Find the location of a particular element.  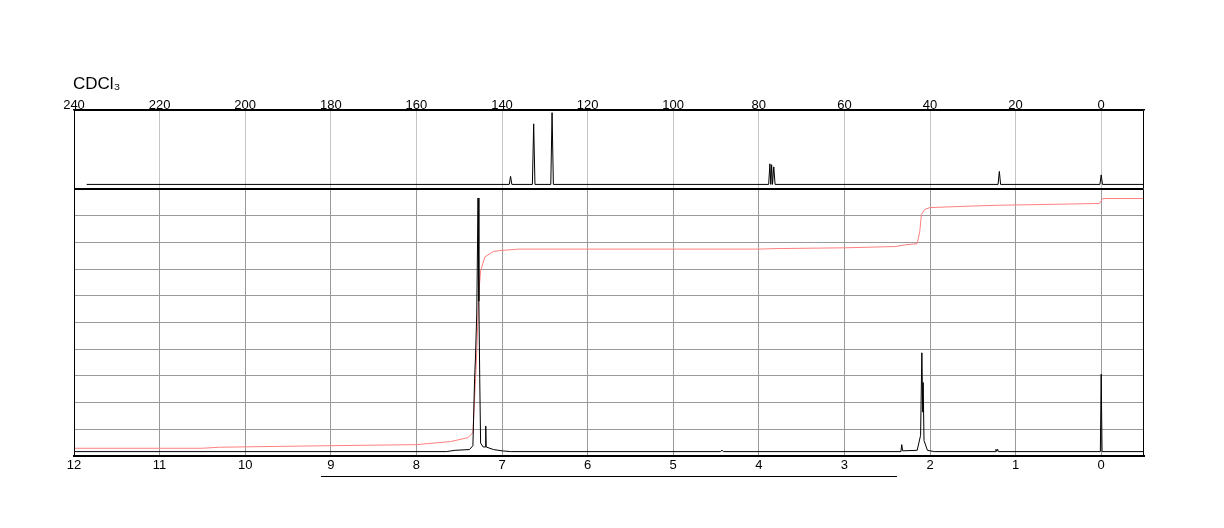

x-tick-label: 200 is located at coordinates (245, 104).